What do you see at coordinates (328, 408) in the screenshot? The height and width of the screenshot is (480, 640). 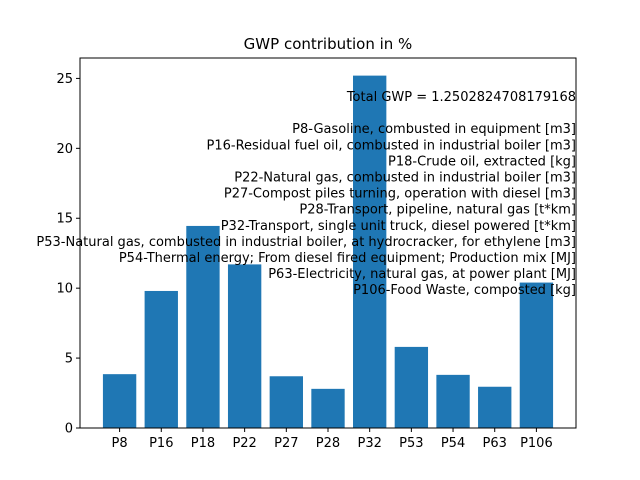 I see `bar-p28` at bounding box center [328, 408].